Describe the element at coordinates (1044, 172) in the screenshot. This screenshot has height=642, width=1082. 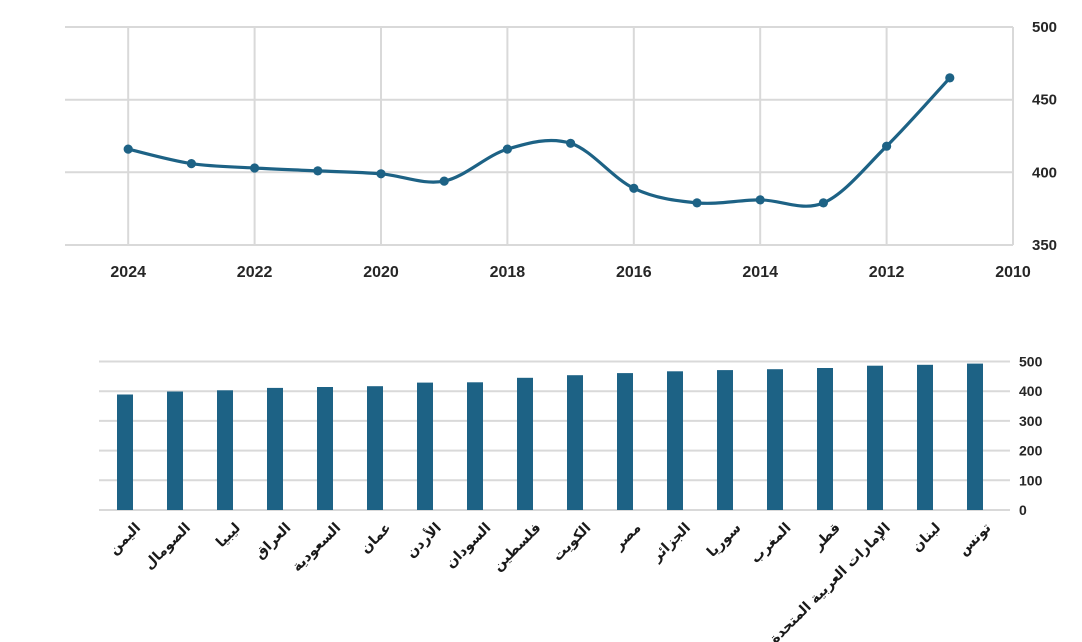
I see `line-chart-ytick-400: 400` at that location.